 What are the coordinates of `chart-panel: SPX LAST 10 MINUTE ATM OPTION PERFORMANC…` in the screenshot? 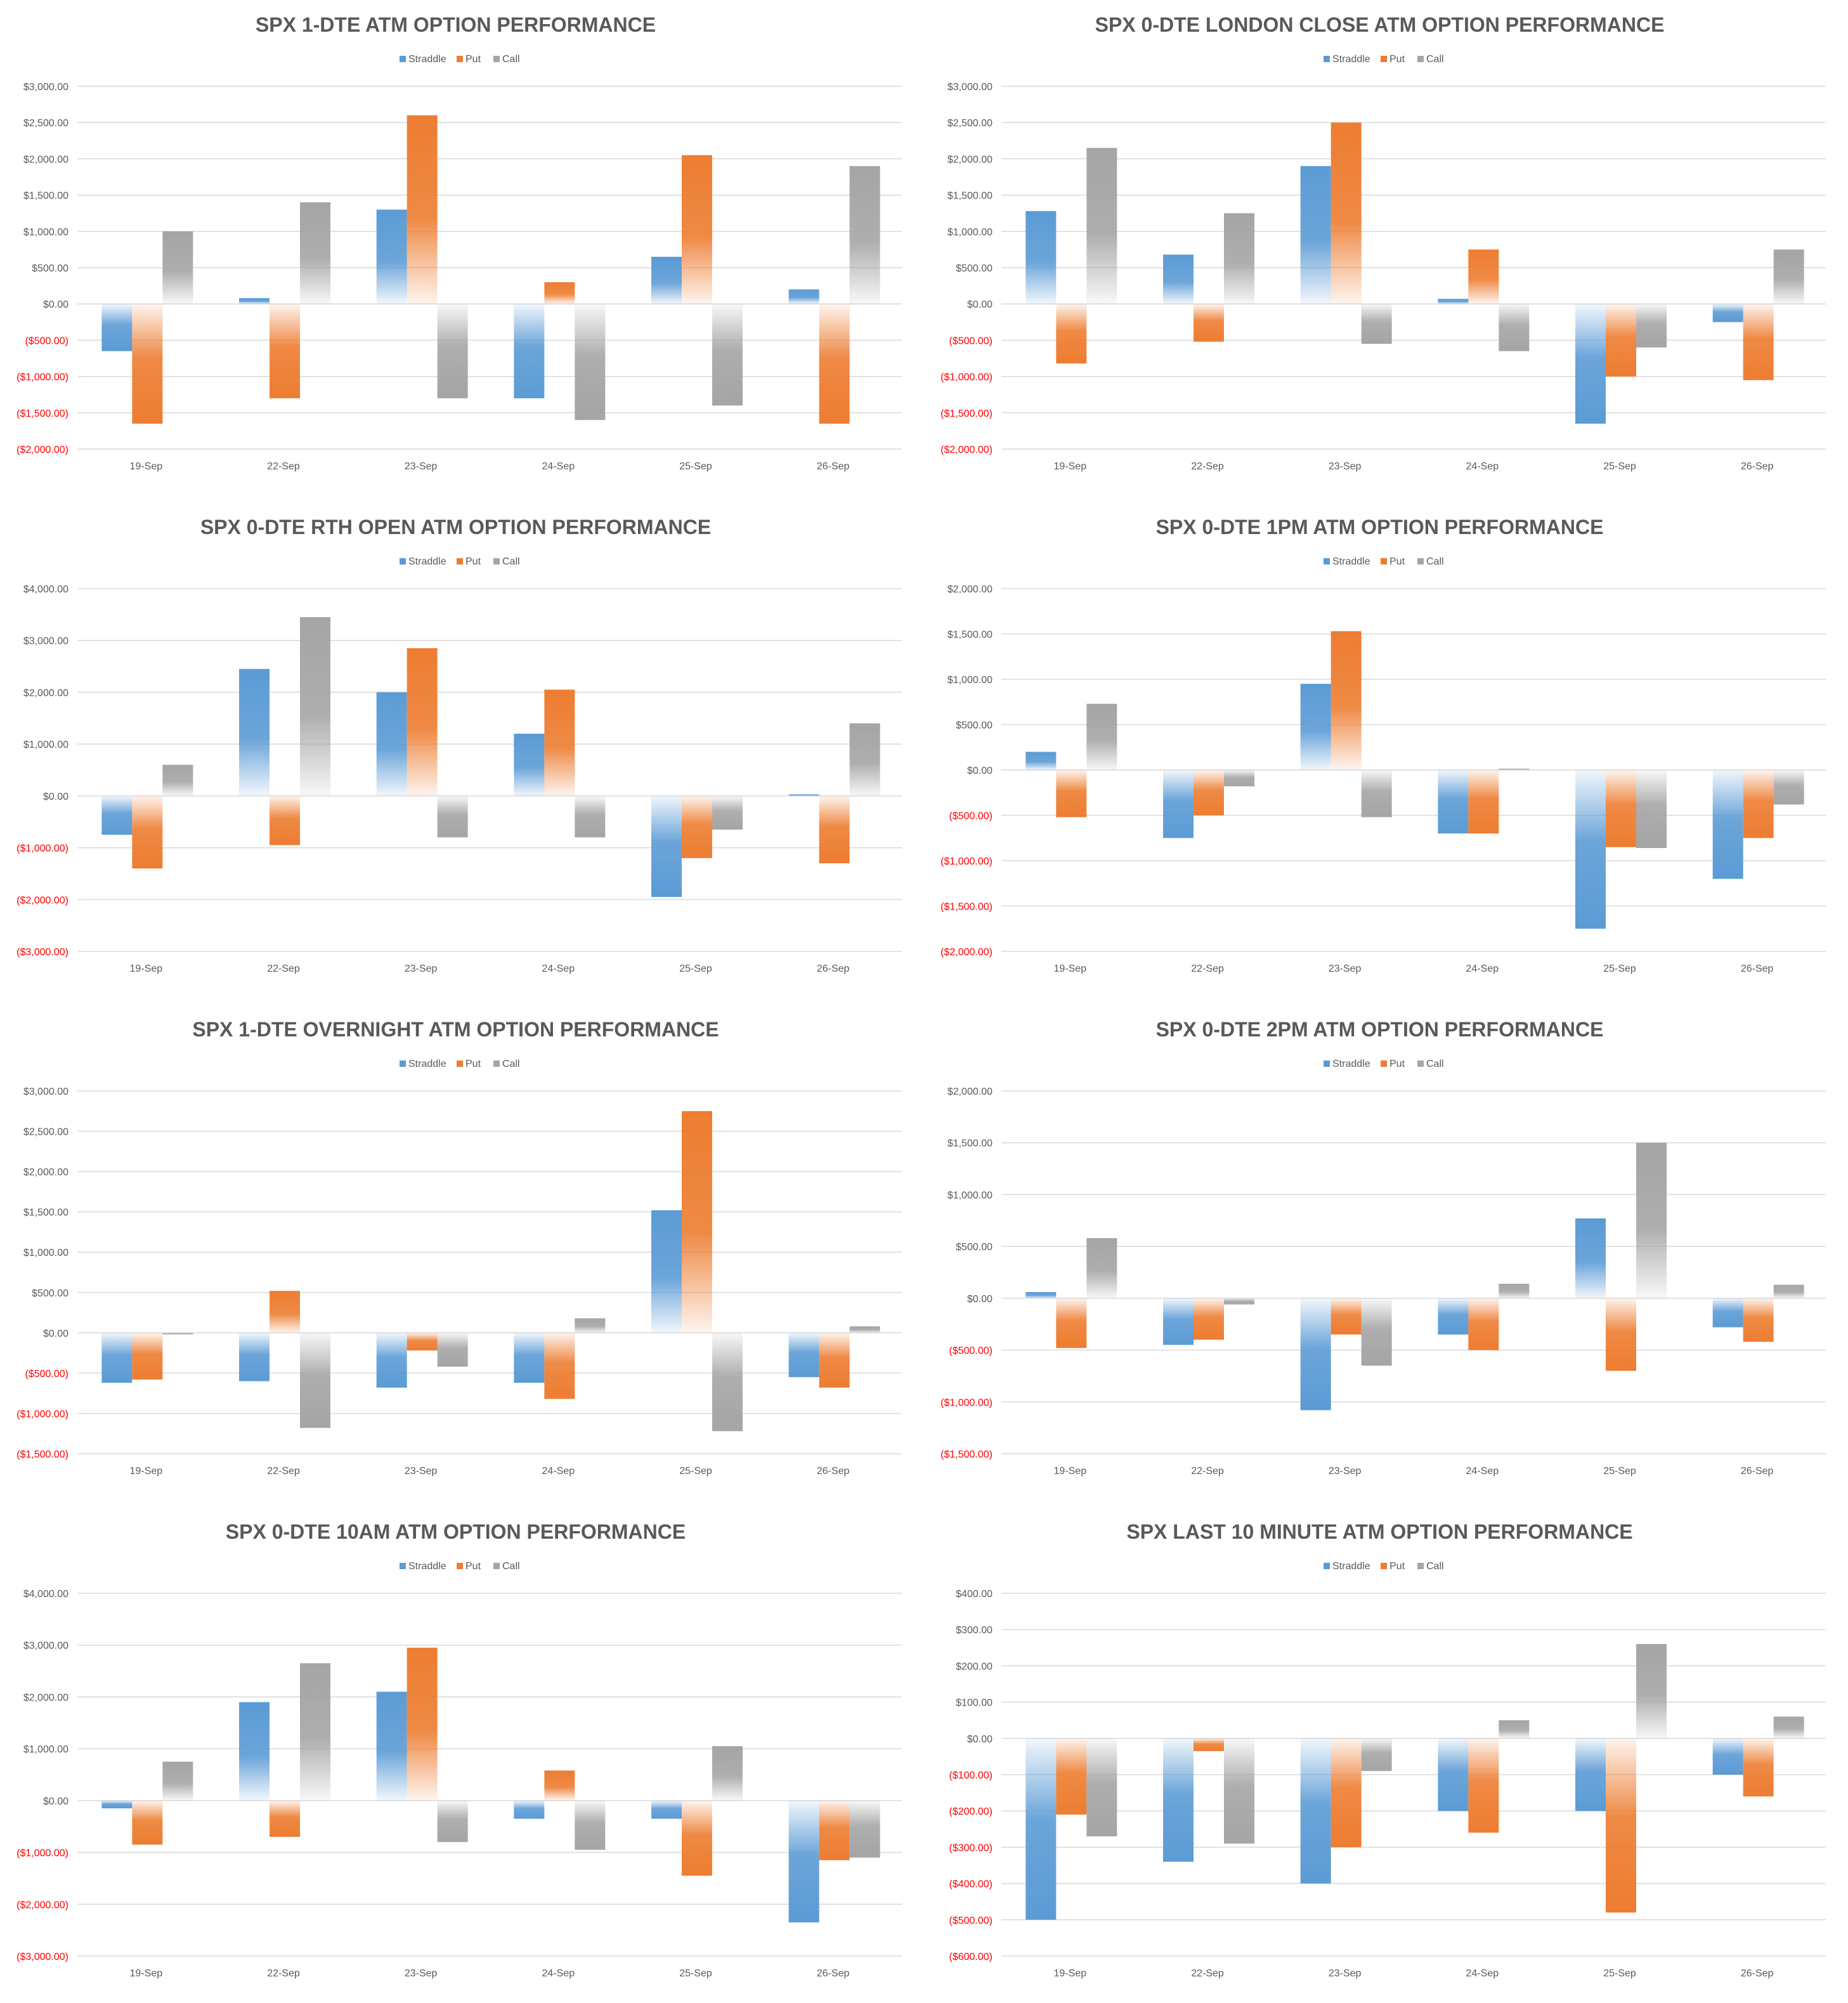 It's located at (1386, 1755).